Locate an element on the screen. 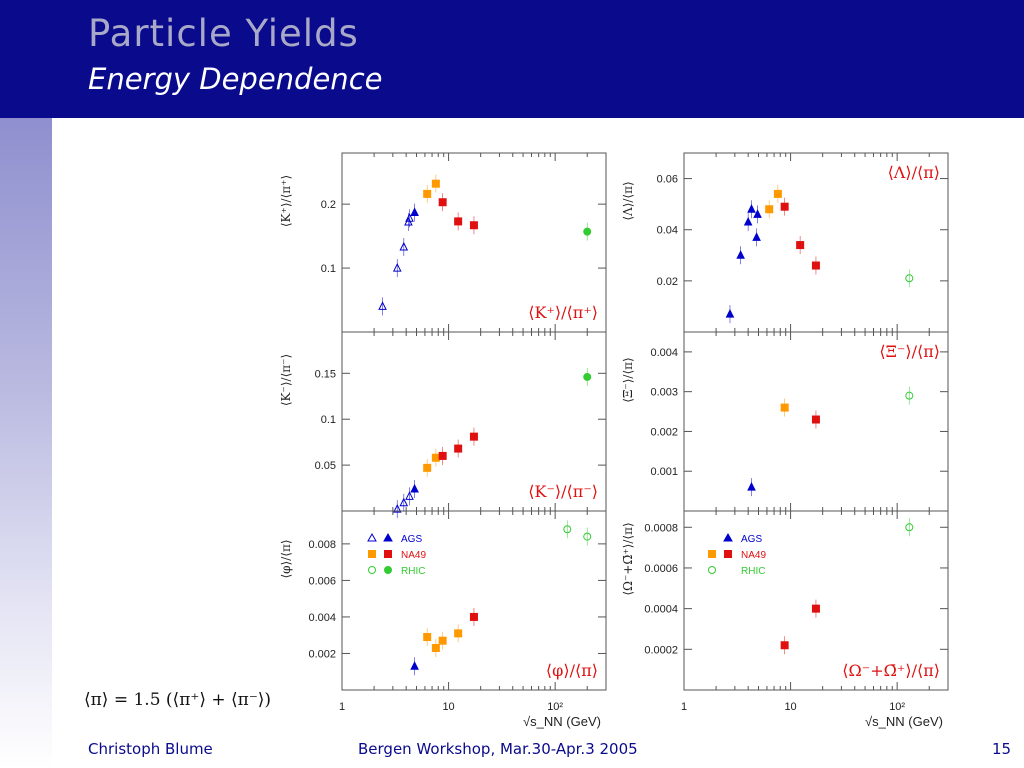  y-tick-label: 0.001 is located at coordinates (664, 472).